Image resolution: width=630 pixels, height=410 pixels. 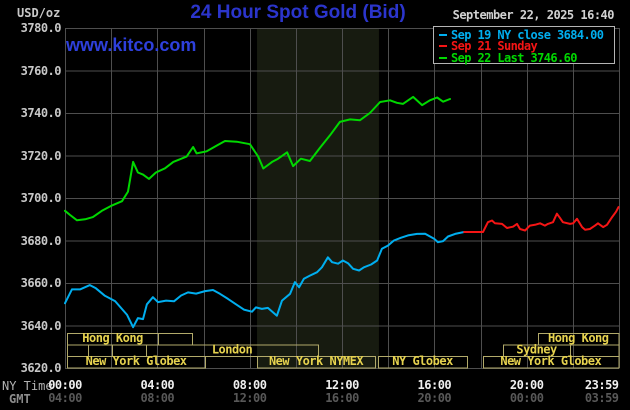 I want to click on y-tick-label: 3640.0, so click(x=41, y=325).